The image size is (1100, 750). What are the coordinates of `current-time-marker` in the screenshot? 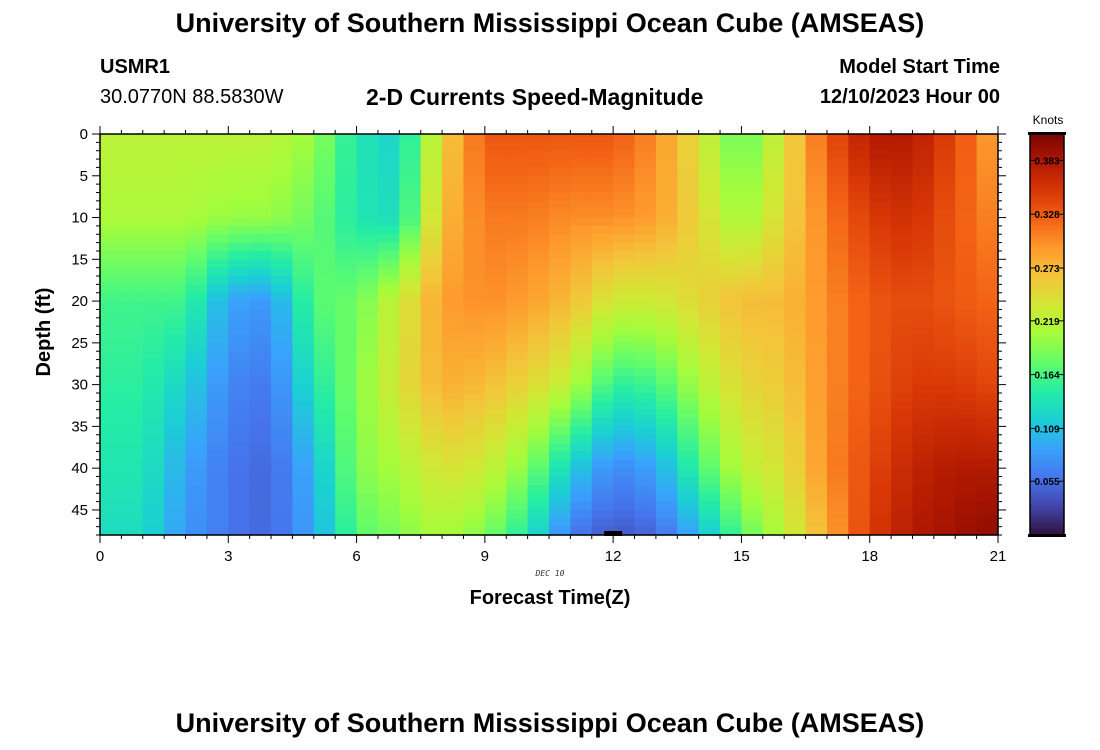 It's located at (613, 533).